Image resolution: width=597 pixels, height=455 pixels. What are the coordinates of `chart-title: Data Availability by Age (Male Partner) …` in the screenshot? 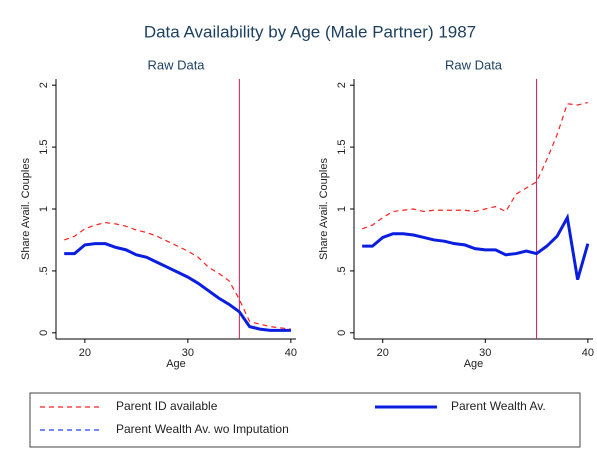 It's located at (310, 31).